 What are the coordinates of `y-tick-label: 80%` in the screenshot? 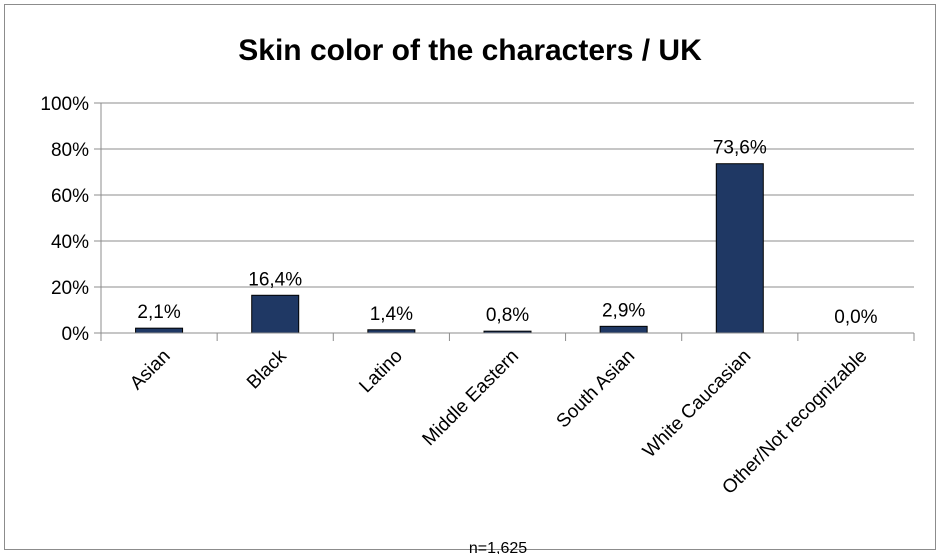 It's located at (70, 150).